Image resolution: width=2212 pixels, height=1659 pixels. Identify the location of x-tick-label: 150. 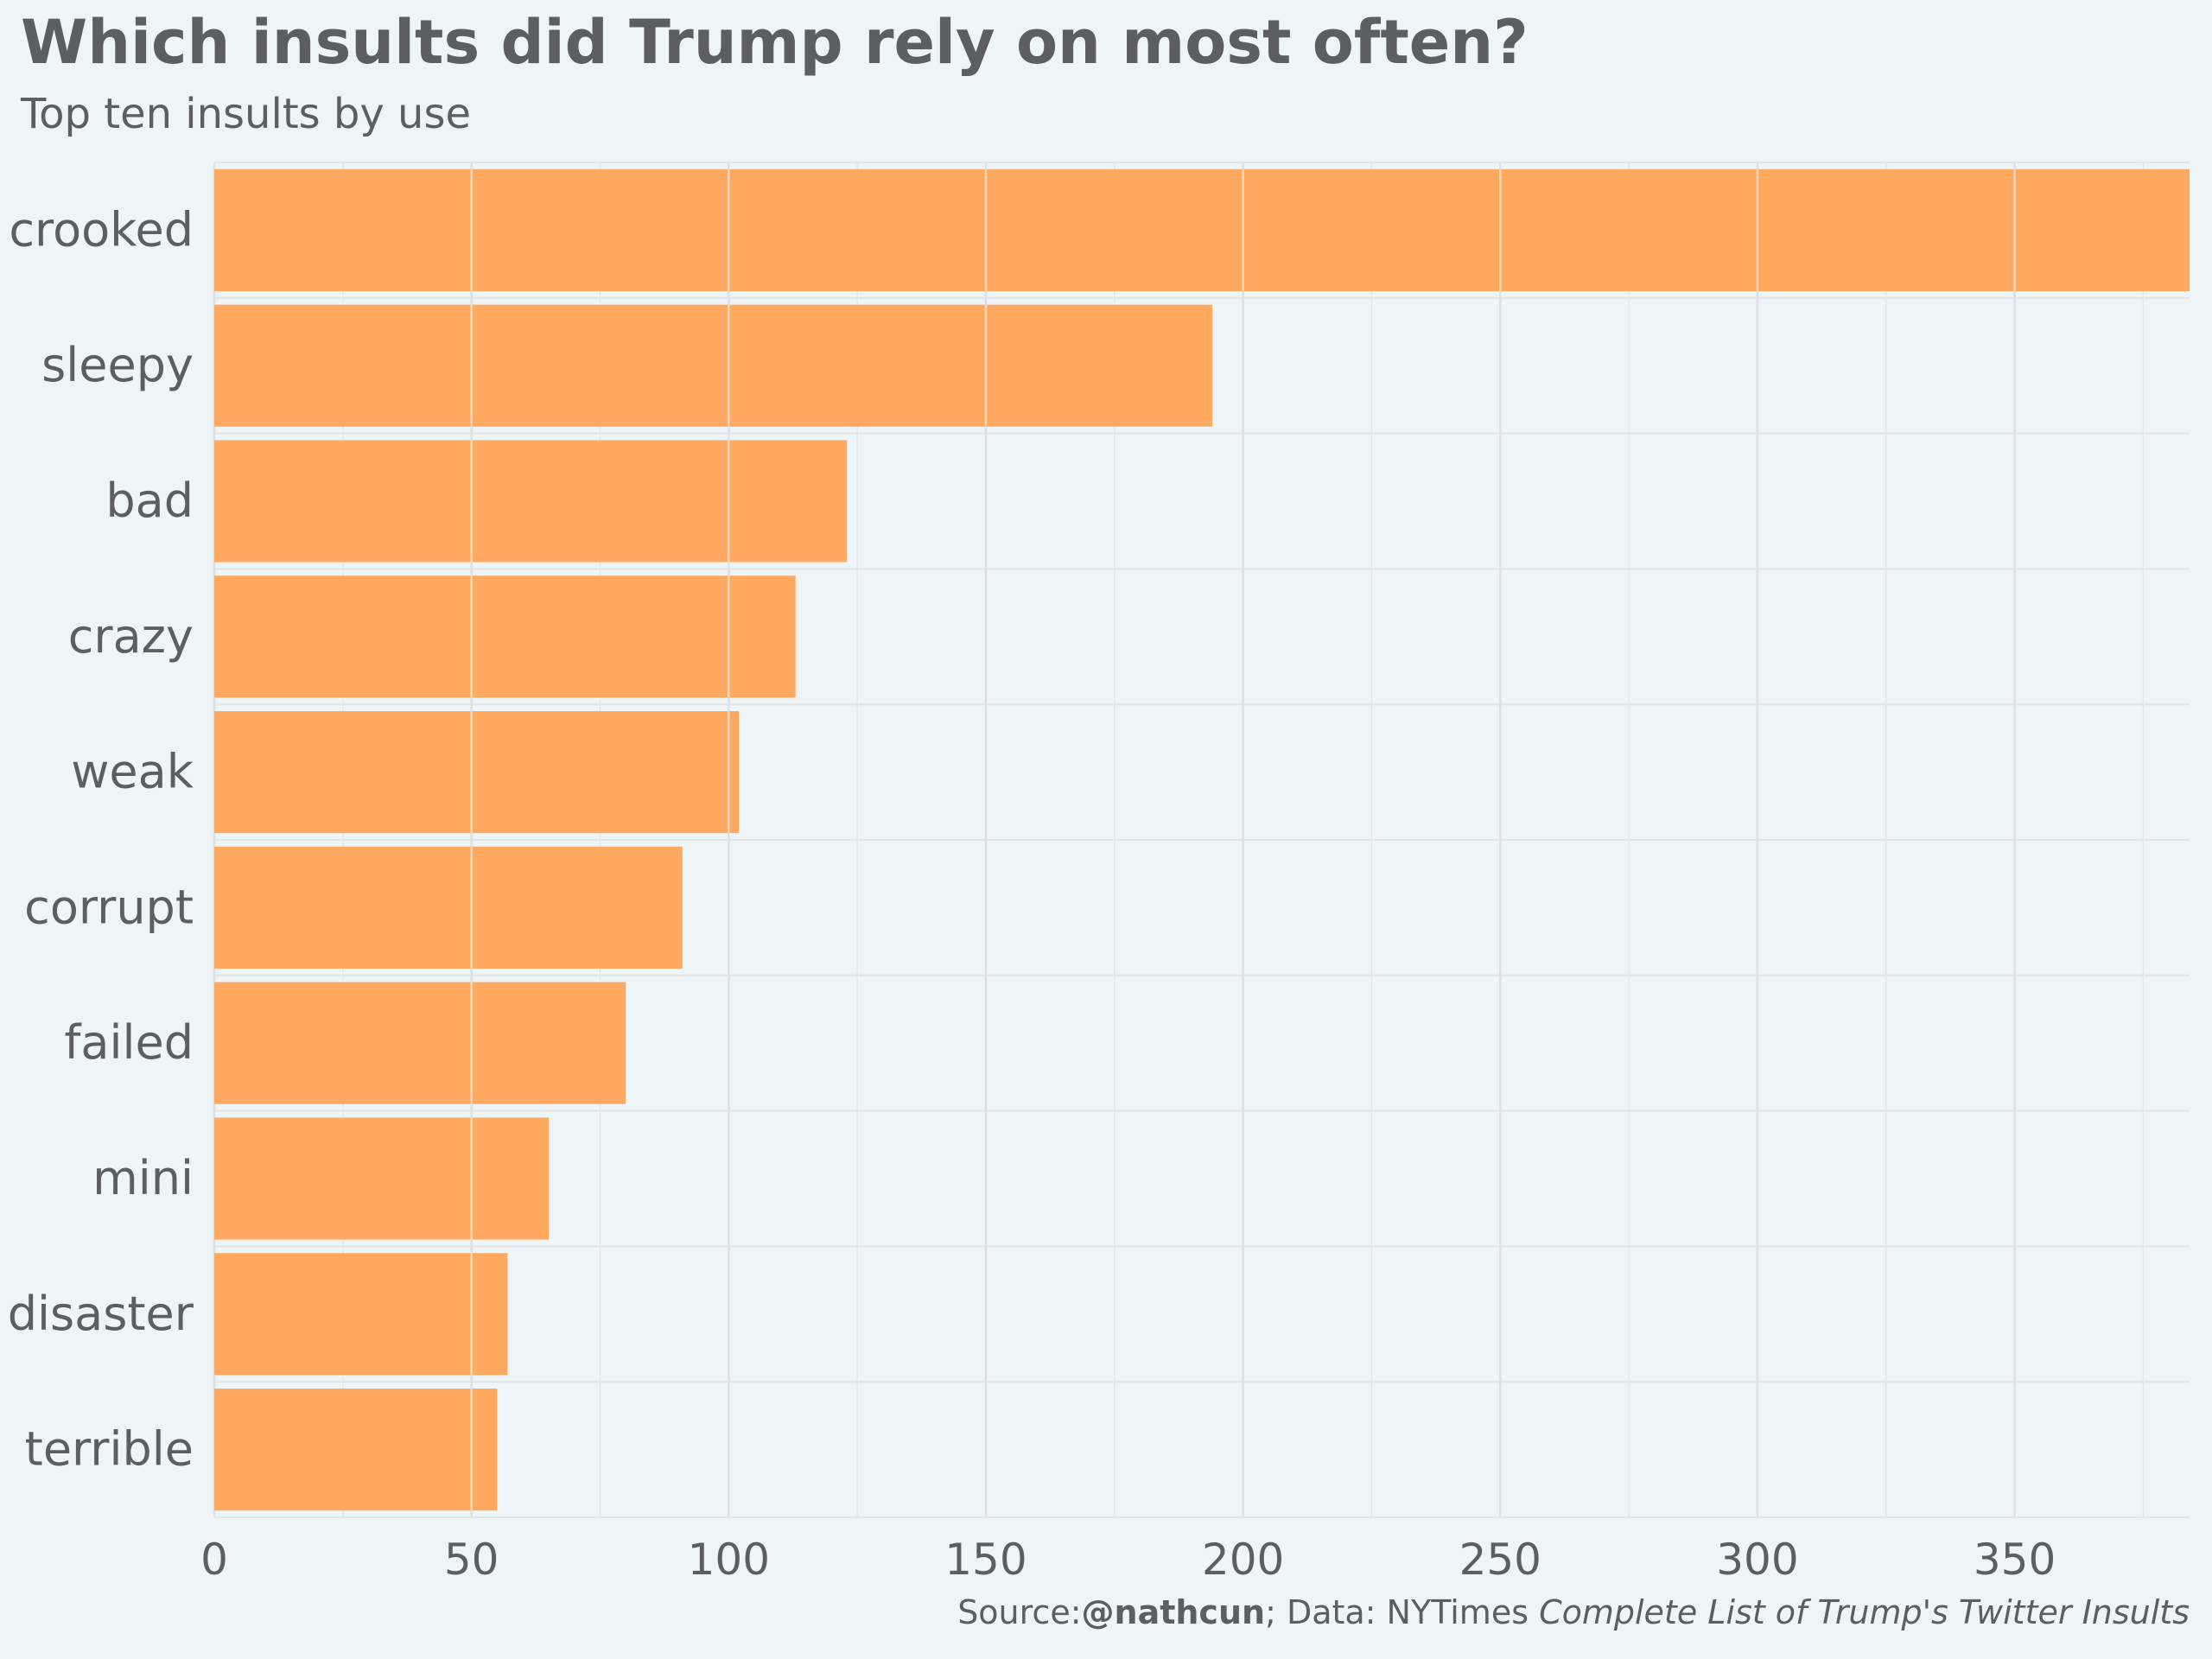
(986, 1560).